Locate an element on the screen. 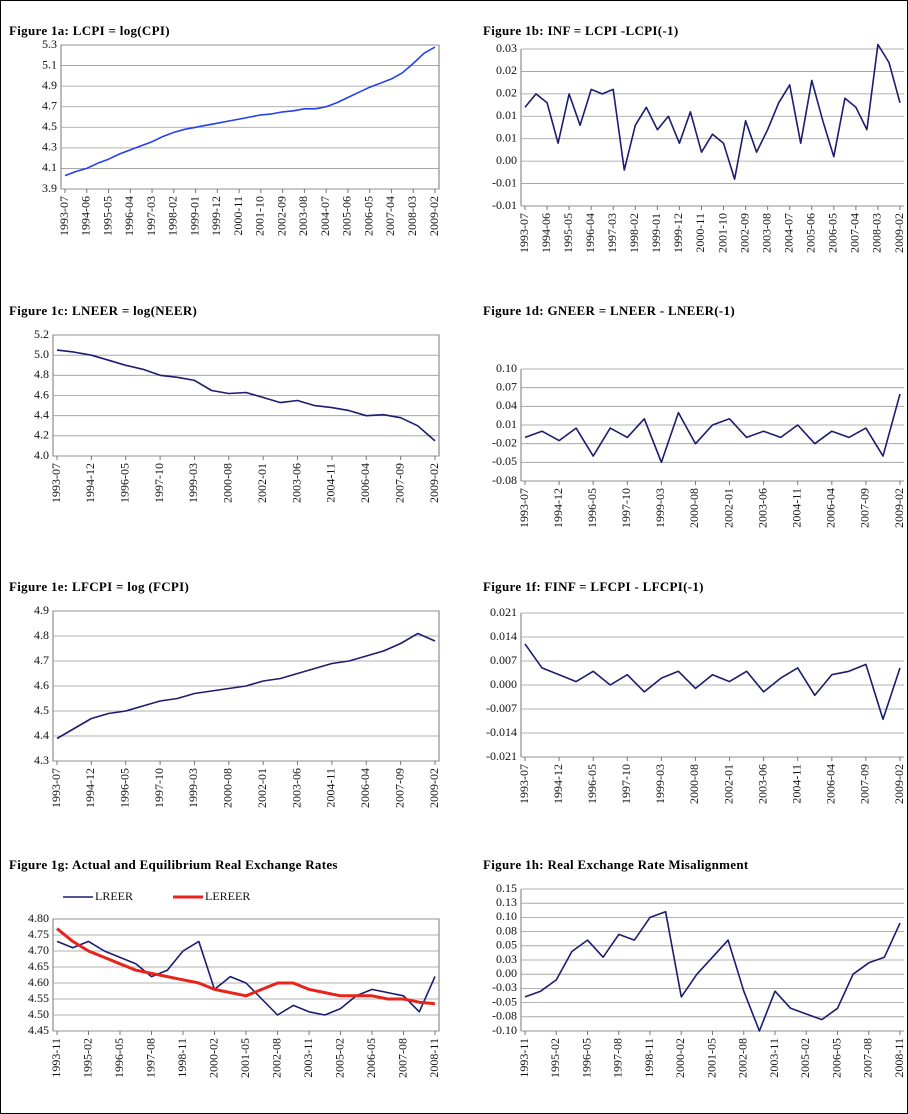 The image size is (908, 1114). y-tick-label: 0.021 is located at coordinates (503, 612).